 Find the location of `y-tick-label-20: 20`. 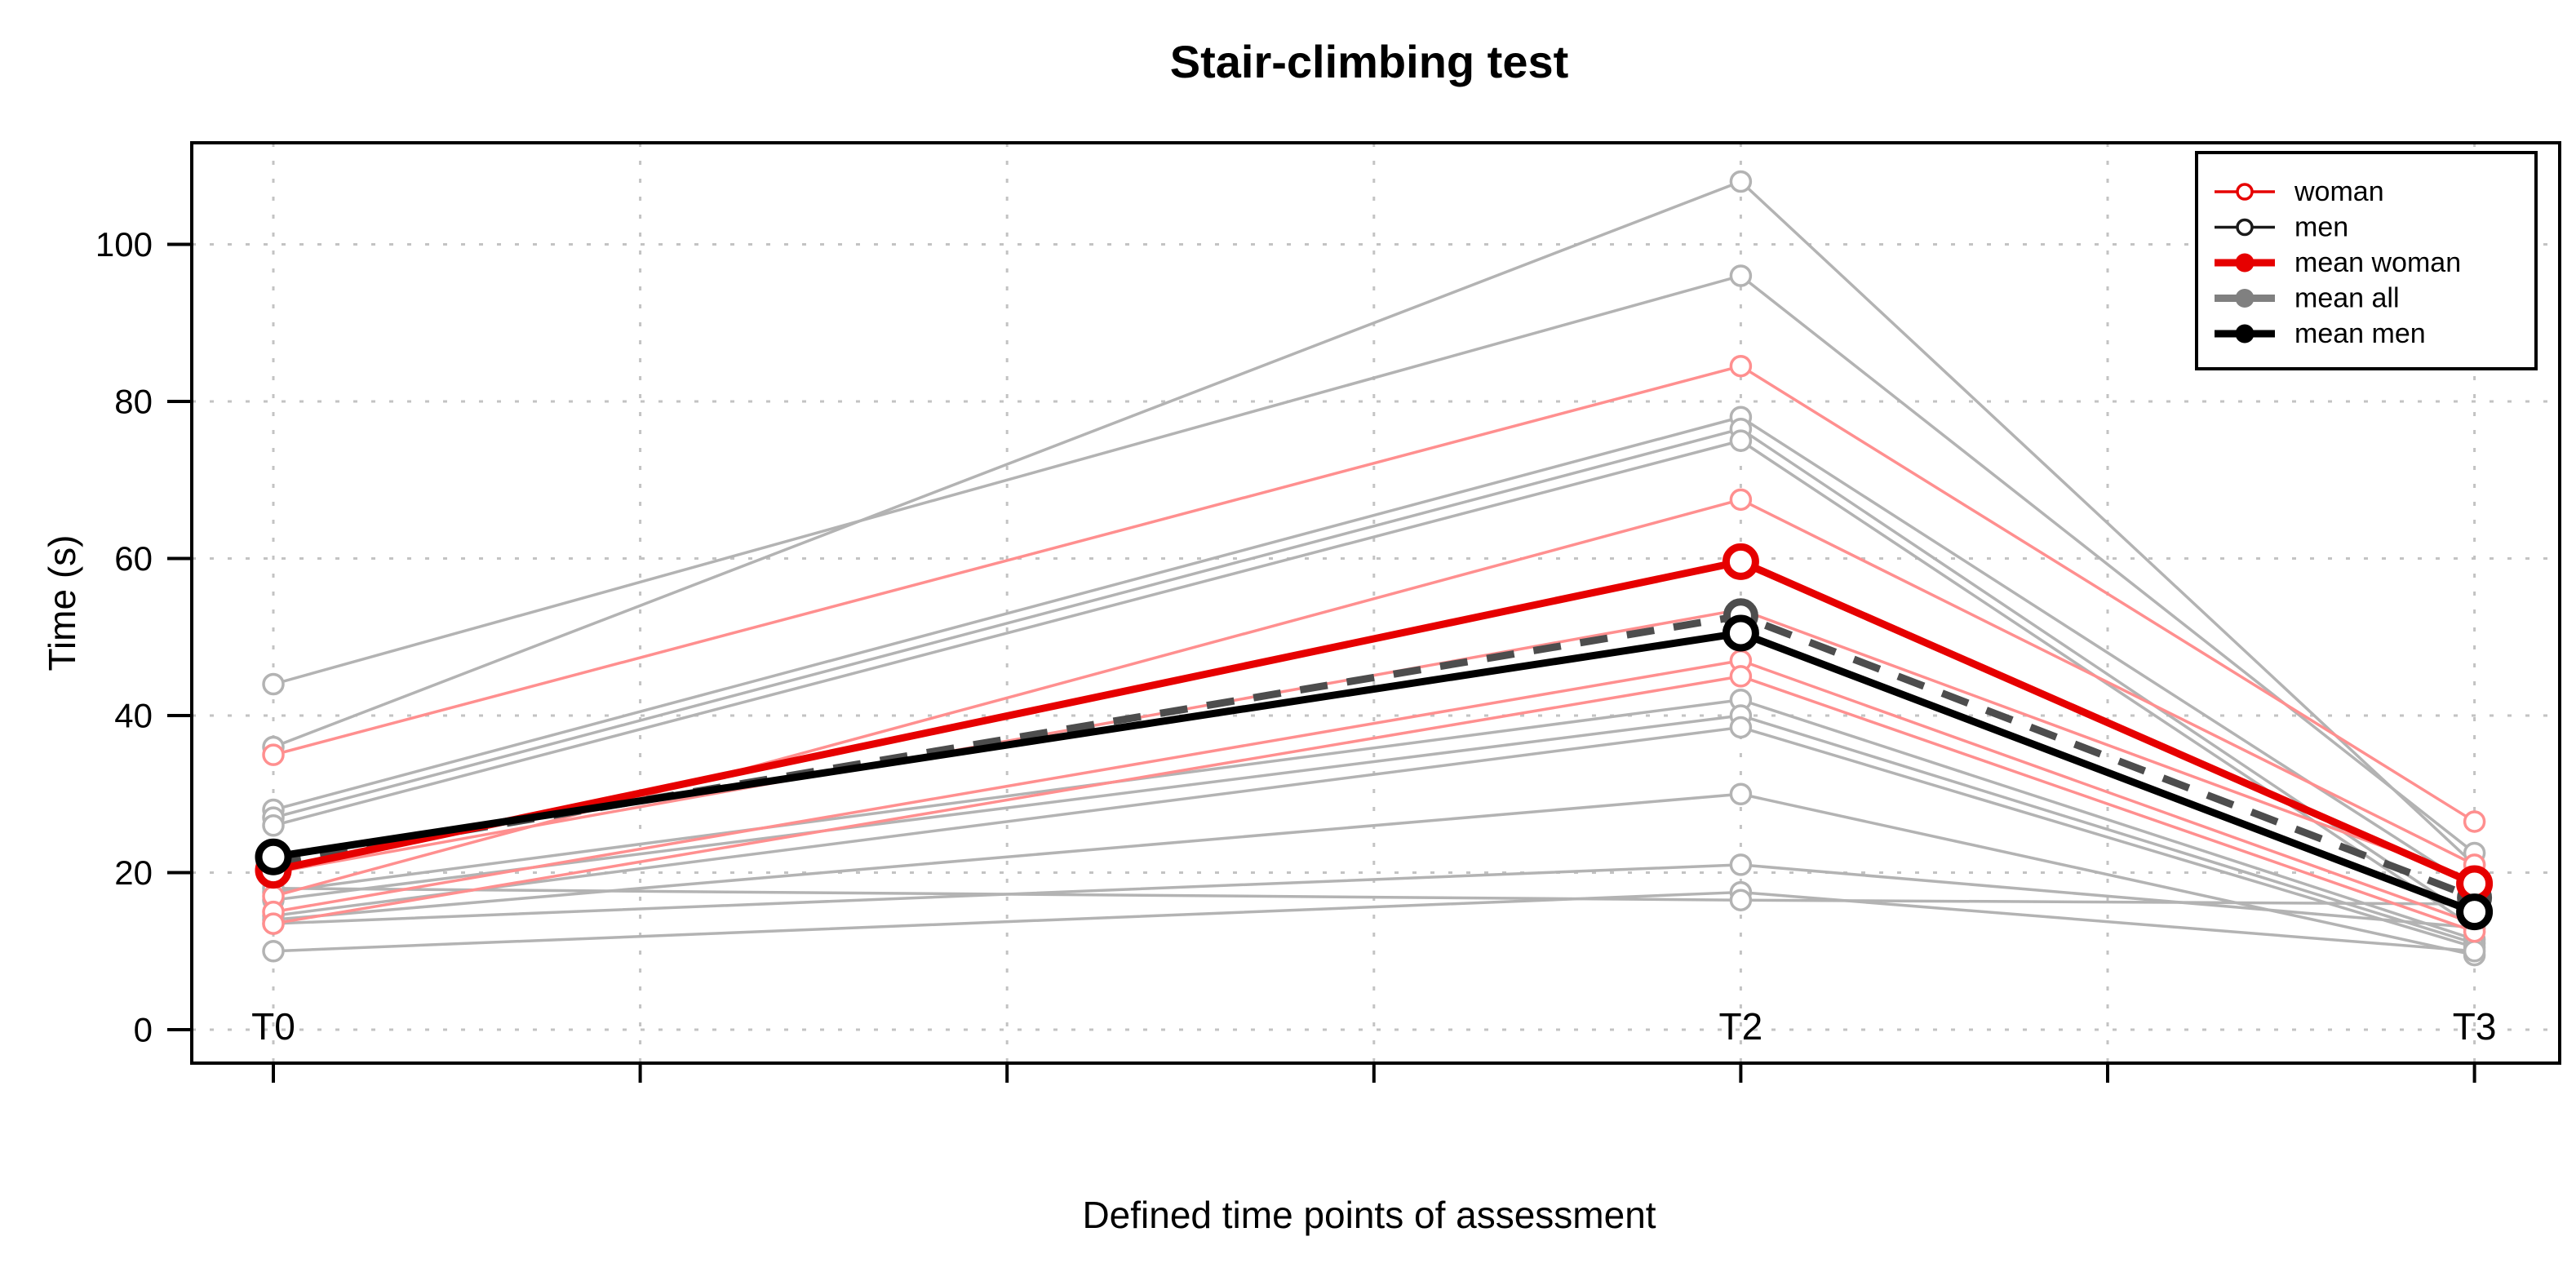

y-tick-label-20: 20 is located at coordinates (133, 872).